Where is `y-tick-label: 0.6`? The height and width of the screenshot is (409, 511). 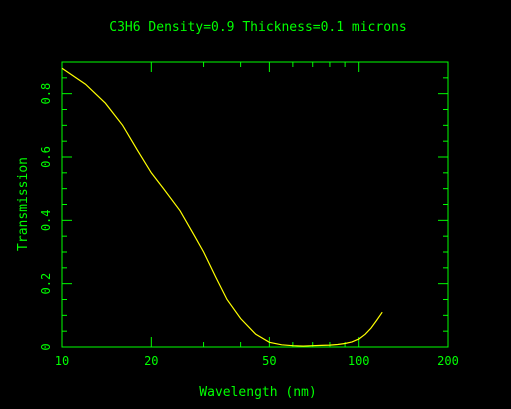 y-tick-label: 0.6 is located at coordinates (46, 157).